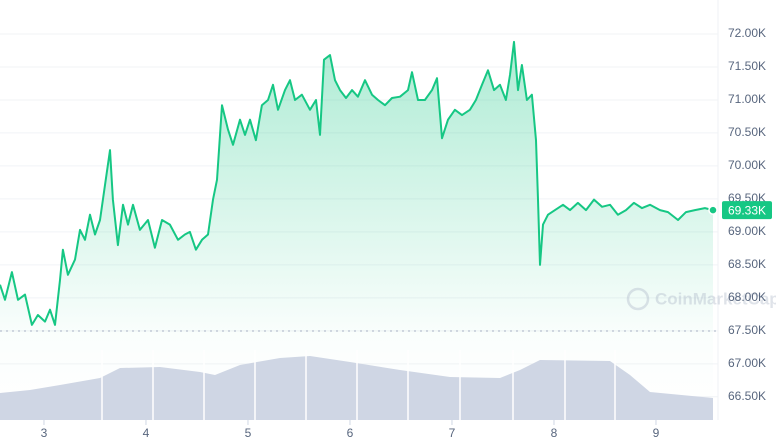 This screenshot has height=446, width=776. I want to click on x-tick-label: 6, so click(350, 433).